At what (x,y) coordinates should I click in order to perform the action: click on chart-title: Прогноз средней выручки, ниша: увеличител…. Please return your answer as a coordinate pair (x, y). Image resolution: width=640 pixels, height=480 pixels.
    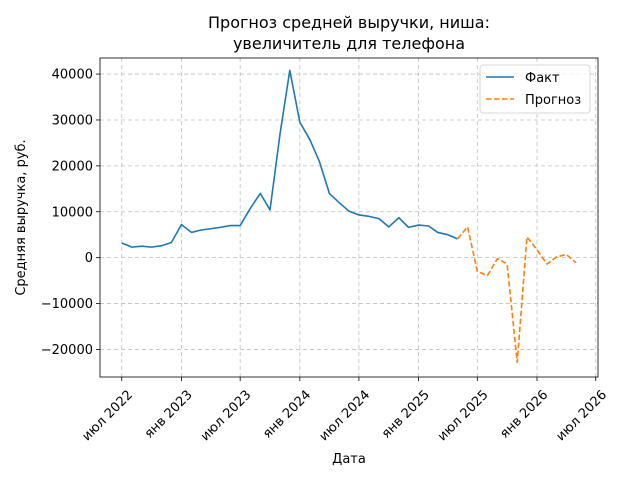
    Looking at the image, I should click on (349, 33).